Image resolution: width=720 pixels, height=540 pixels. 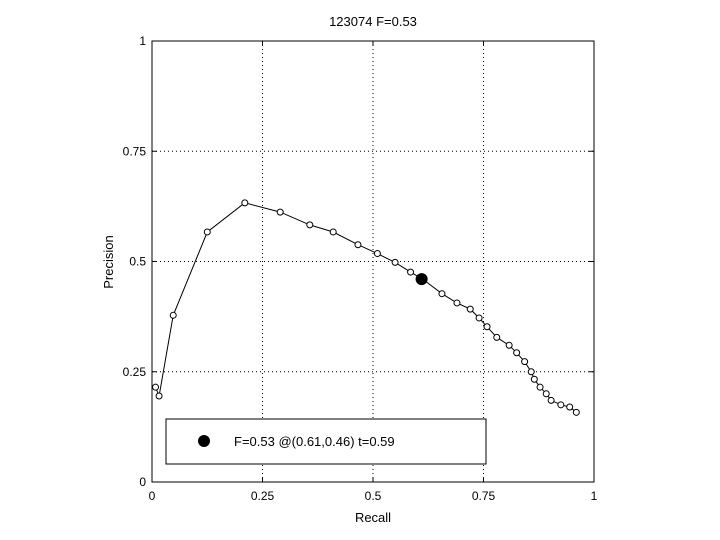 What do you see at coordinates (135, 372) in the screenshot?
I see `y-tick-label: 0.25` at bounding box center [135, 372].